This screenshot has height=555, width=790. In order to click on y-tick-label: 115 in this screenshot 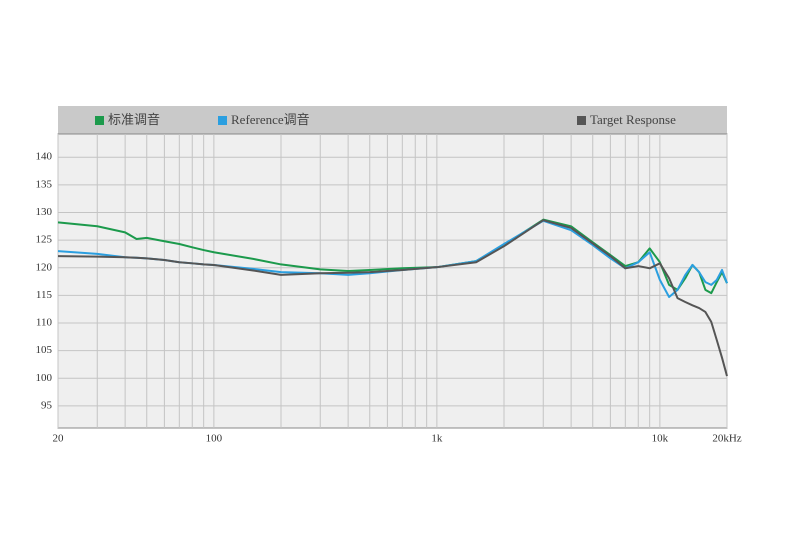, I will do `click(44, 295)`.